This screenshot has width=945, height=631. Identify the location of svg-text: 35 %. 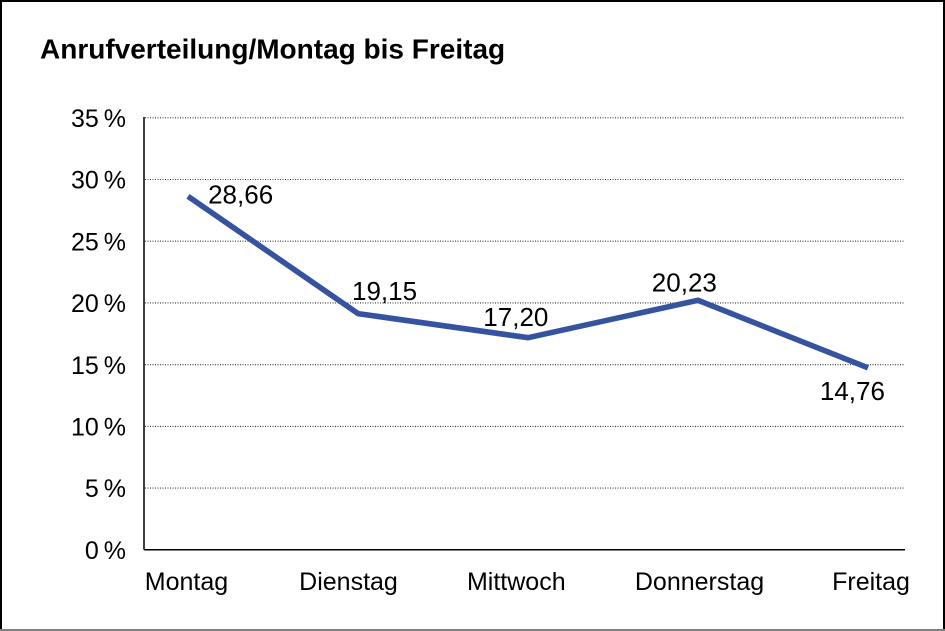
(98, 119).